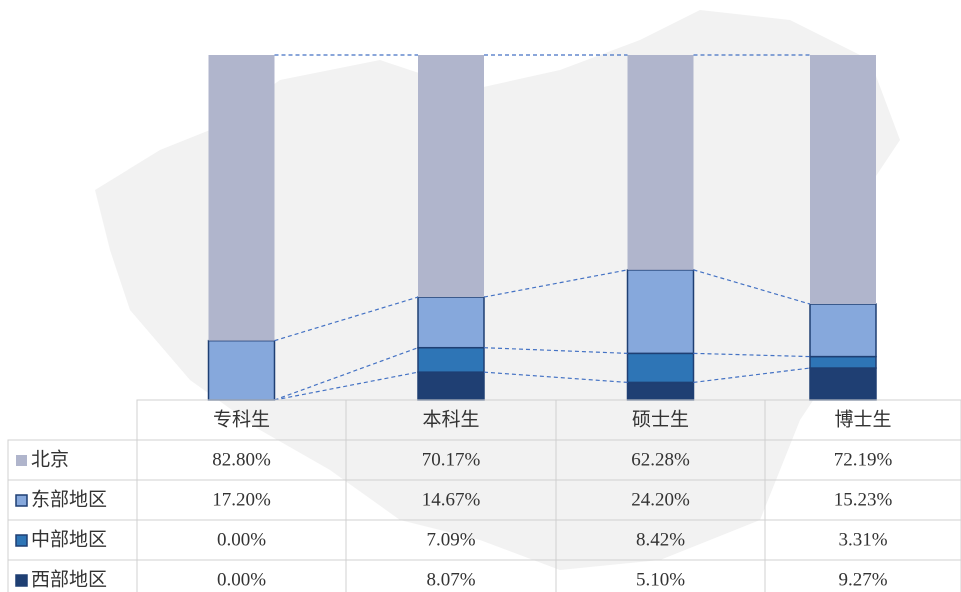 The image size is (961, 592). Describe the element at coordinates (660, 419) in the screenshot. I see `category-label: 硕士生` at that location.